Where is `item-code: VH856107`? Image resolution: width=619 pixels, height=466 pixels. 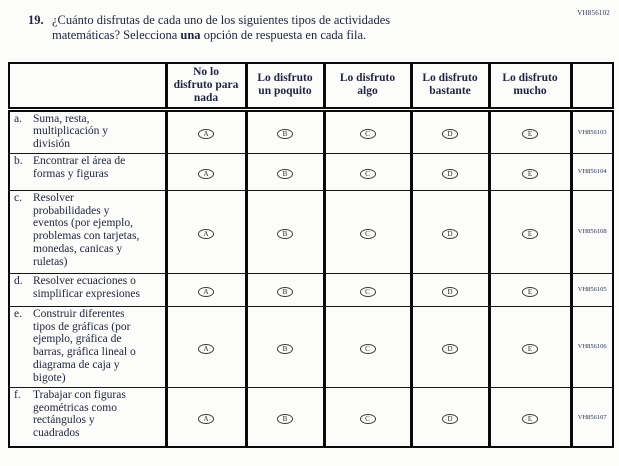
item-code: VH856107 is located at coordinates (592, 417).